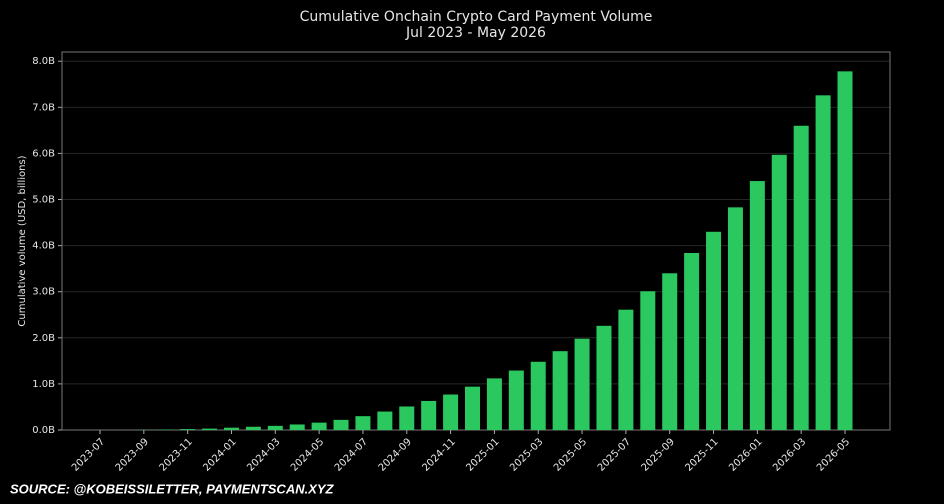 The height and width of the screenshot is (504, 944). What do you see at coordinates (43, 292) in the screenshot?
I see `y-tick-label: 3.0B` at bounding box center [43, 292].